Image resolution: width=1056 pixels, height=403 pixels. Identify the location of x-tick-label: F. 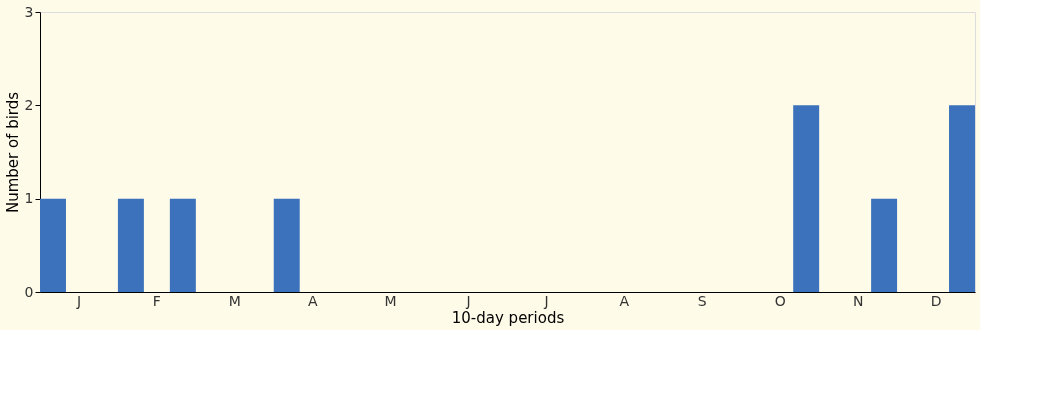
(156, 300).